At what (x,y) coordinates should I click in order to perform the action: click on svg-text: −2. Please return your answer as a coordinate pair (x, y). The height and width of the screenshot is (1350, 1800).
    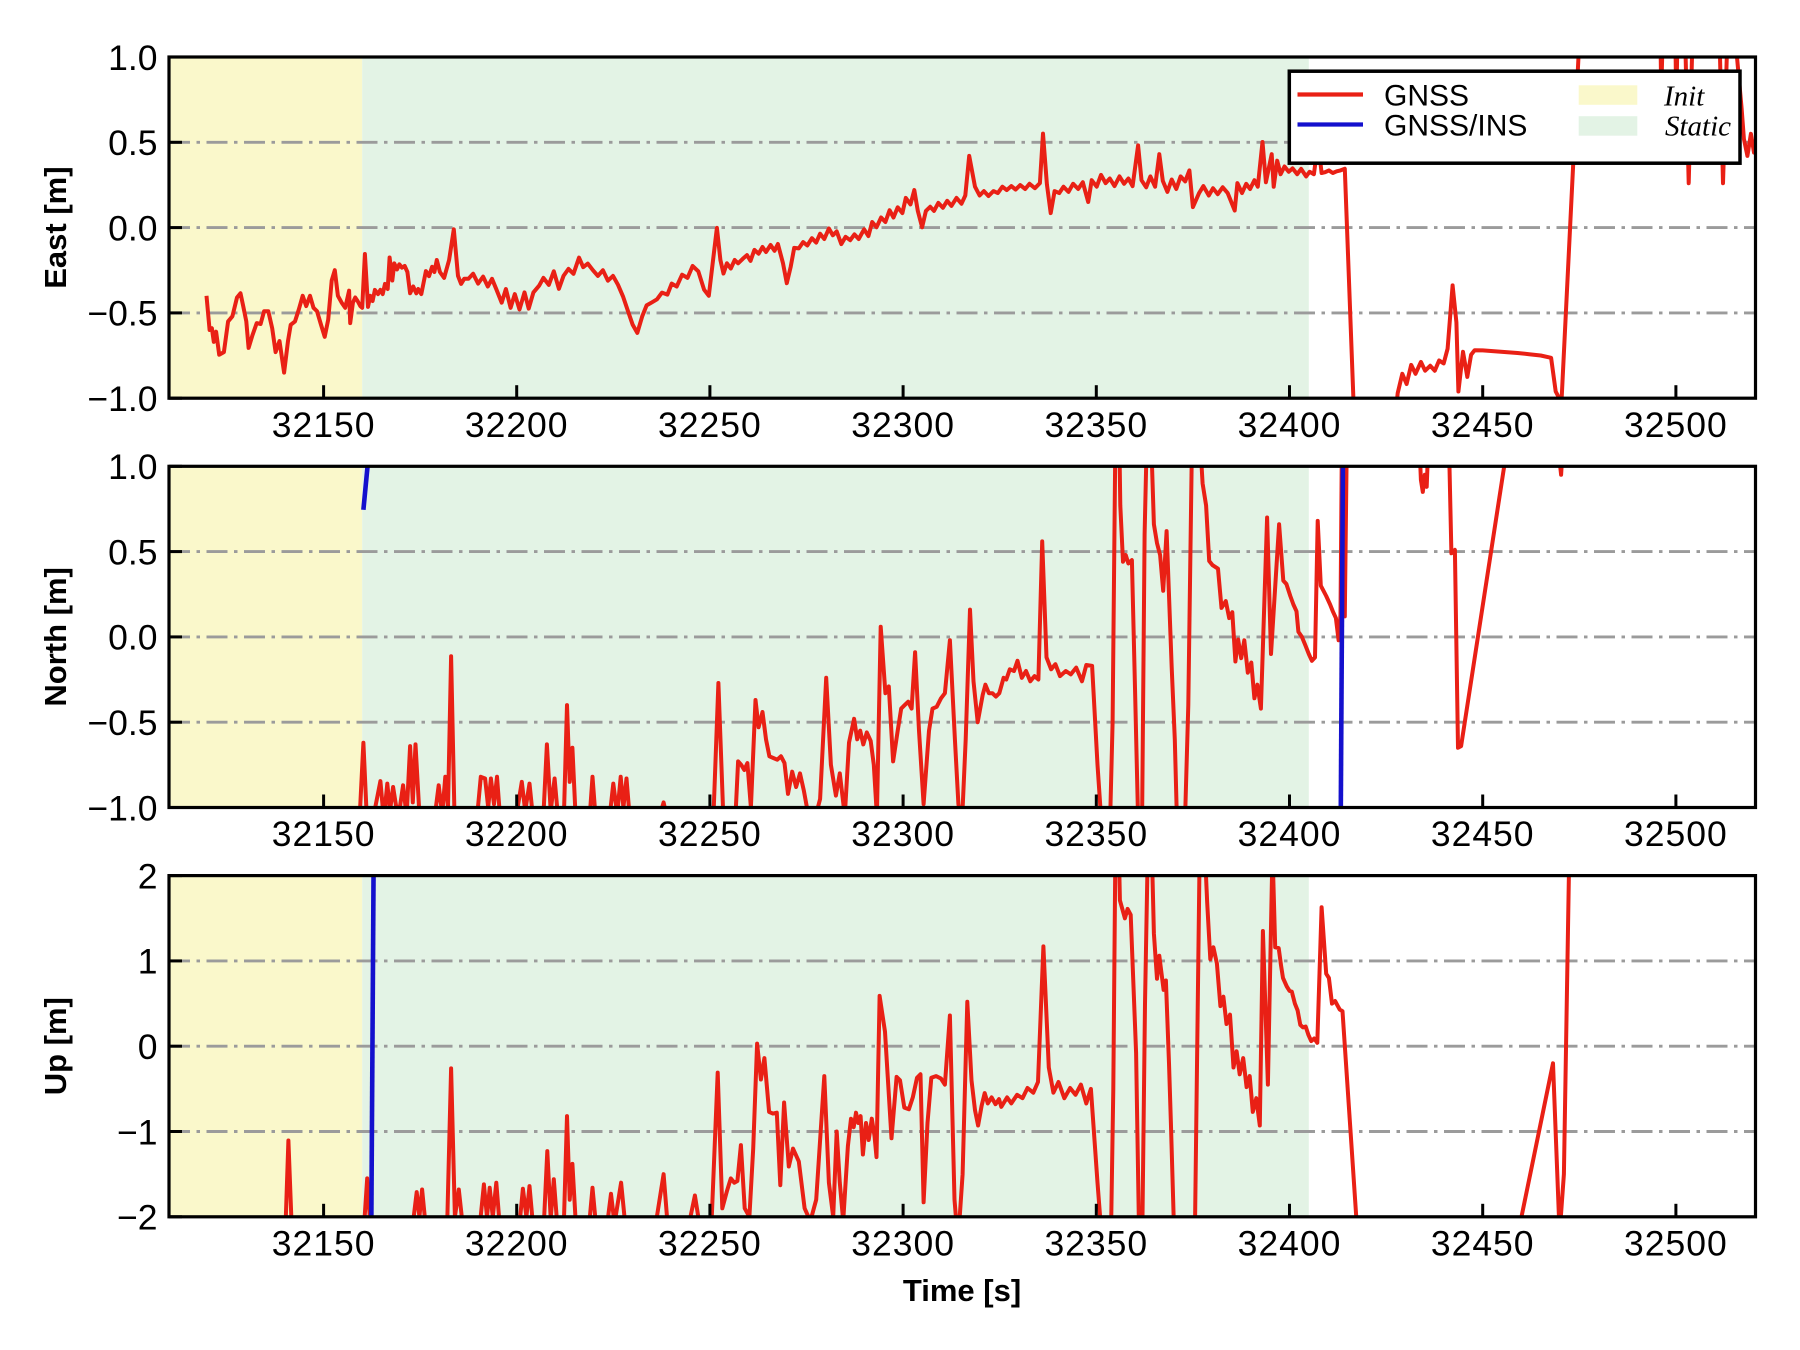
    Looking at the image, I should click on (137, 1218).